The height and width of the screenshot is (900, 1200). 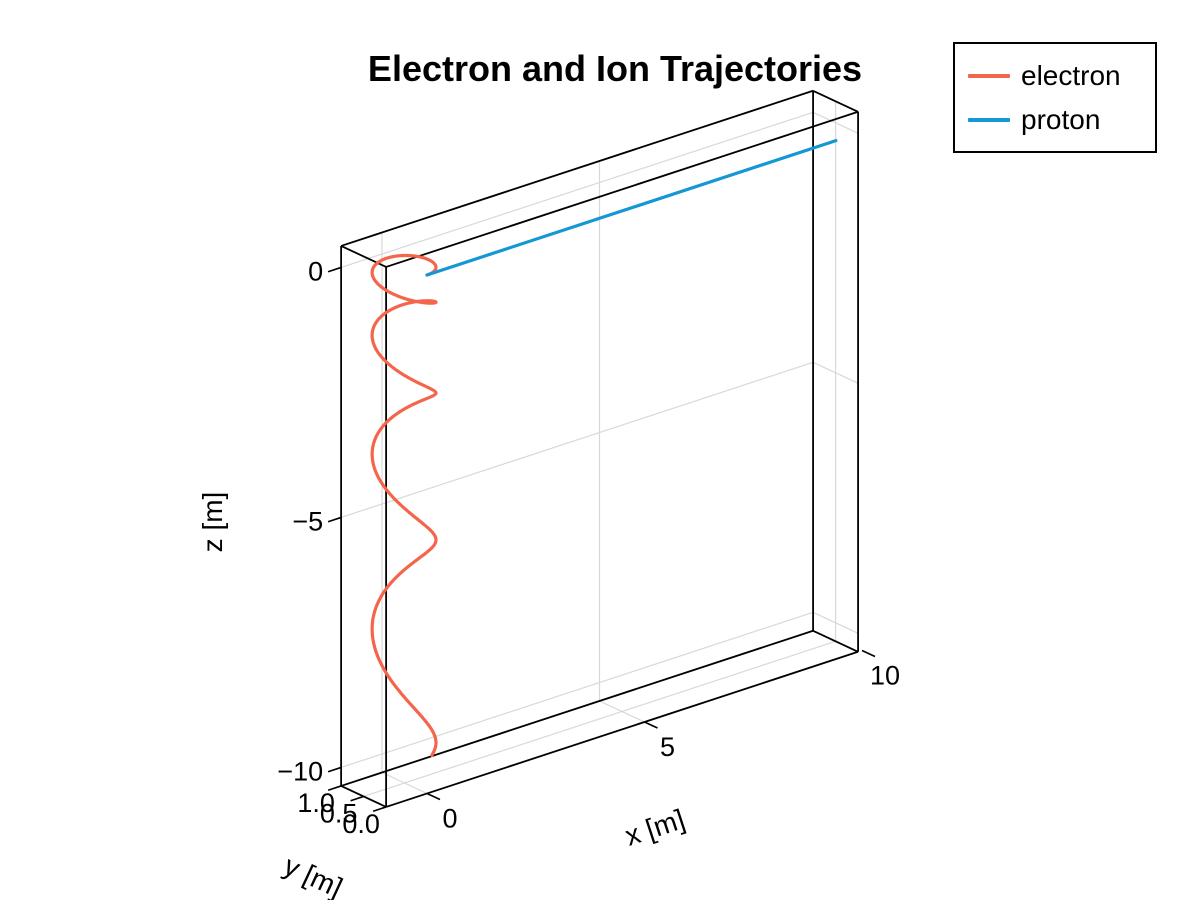 I want to click on legend-entry-proton: proton, so click(x=1061, y=119).